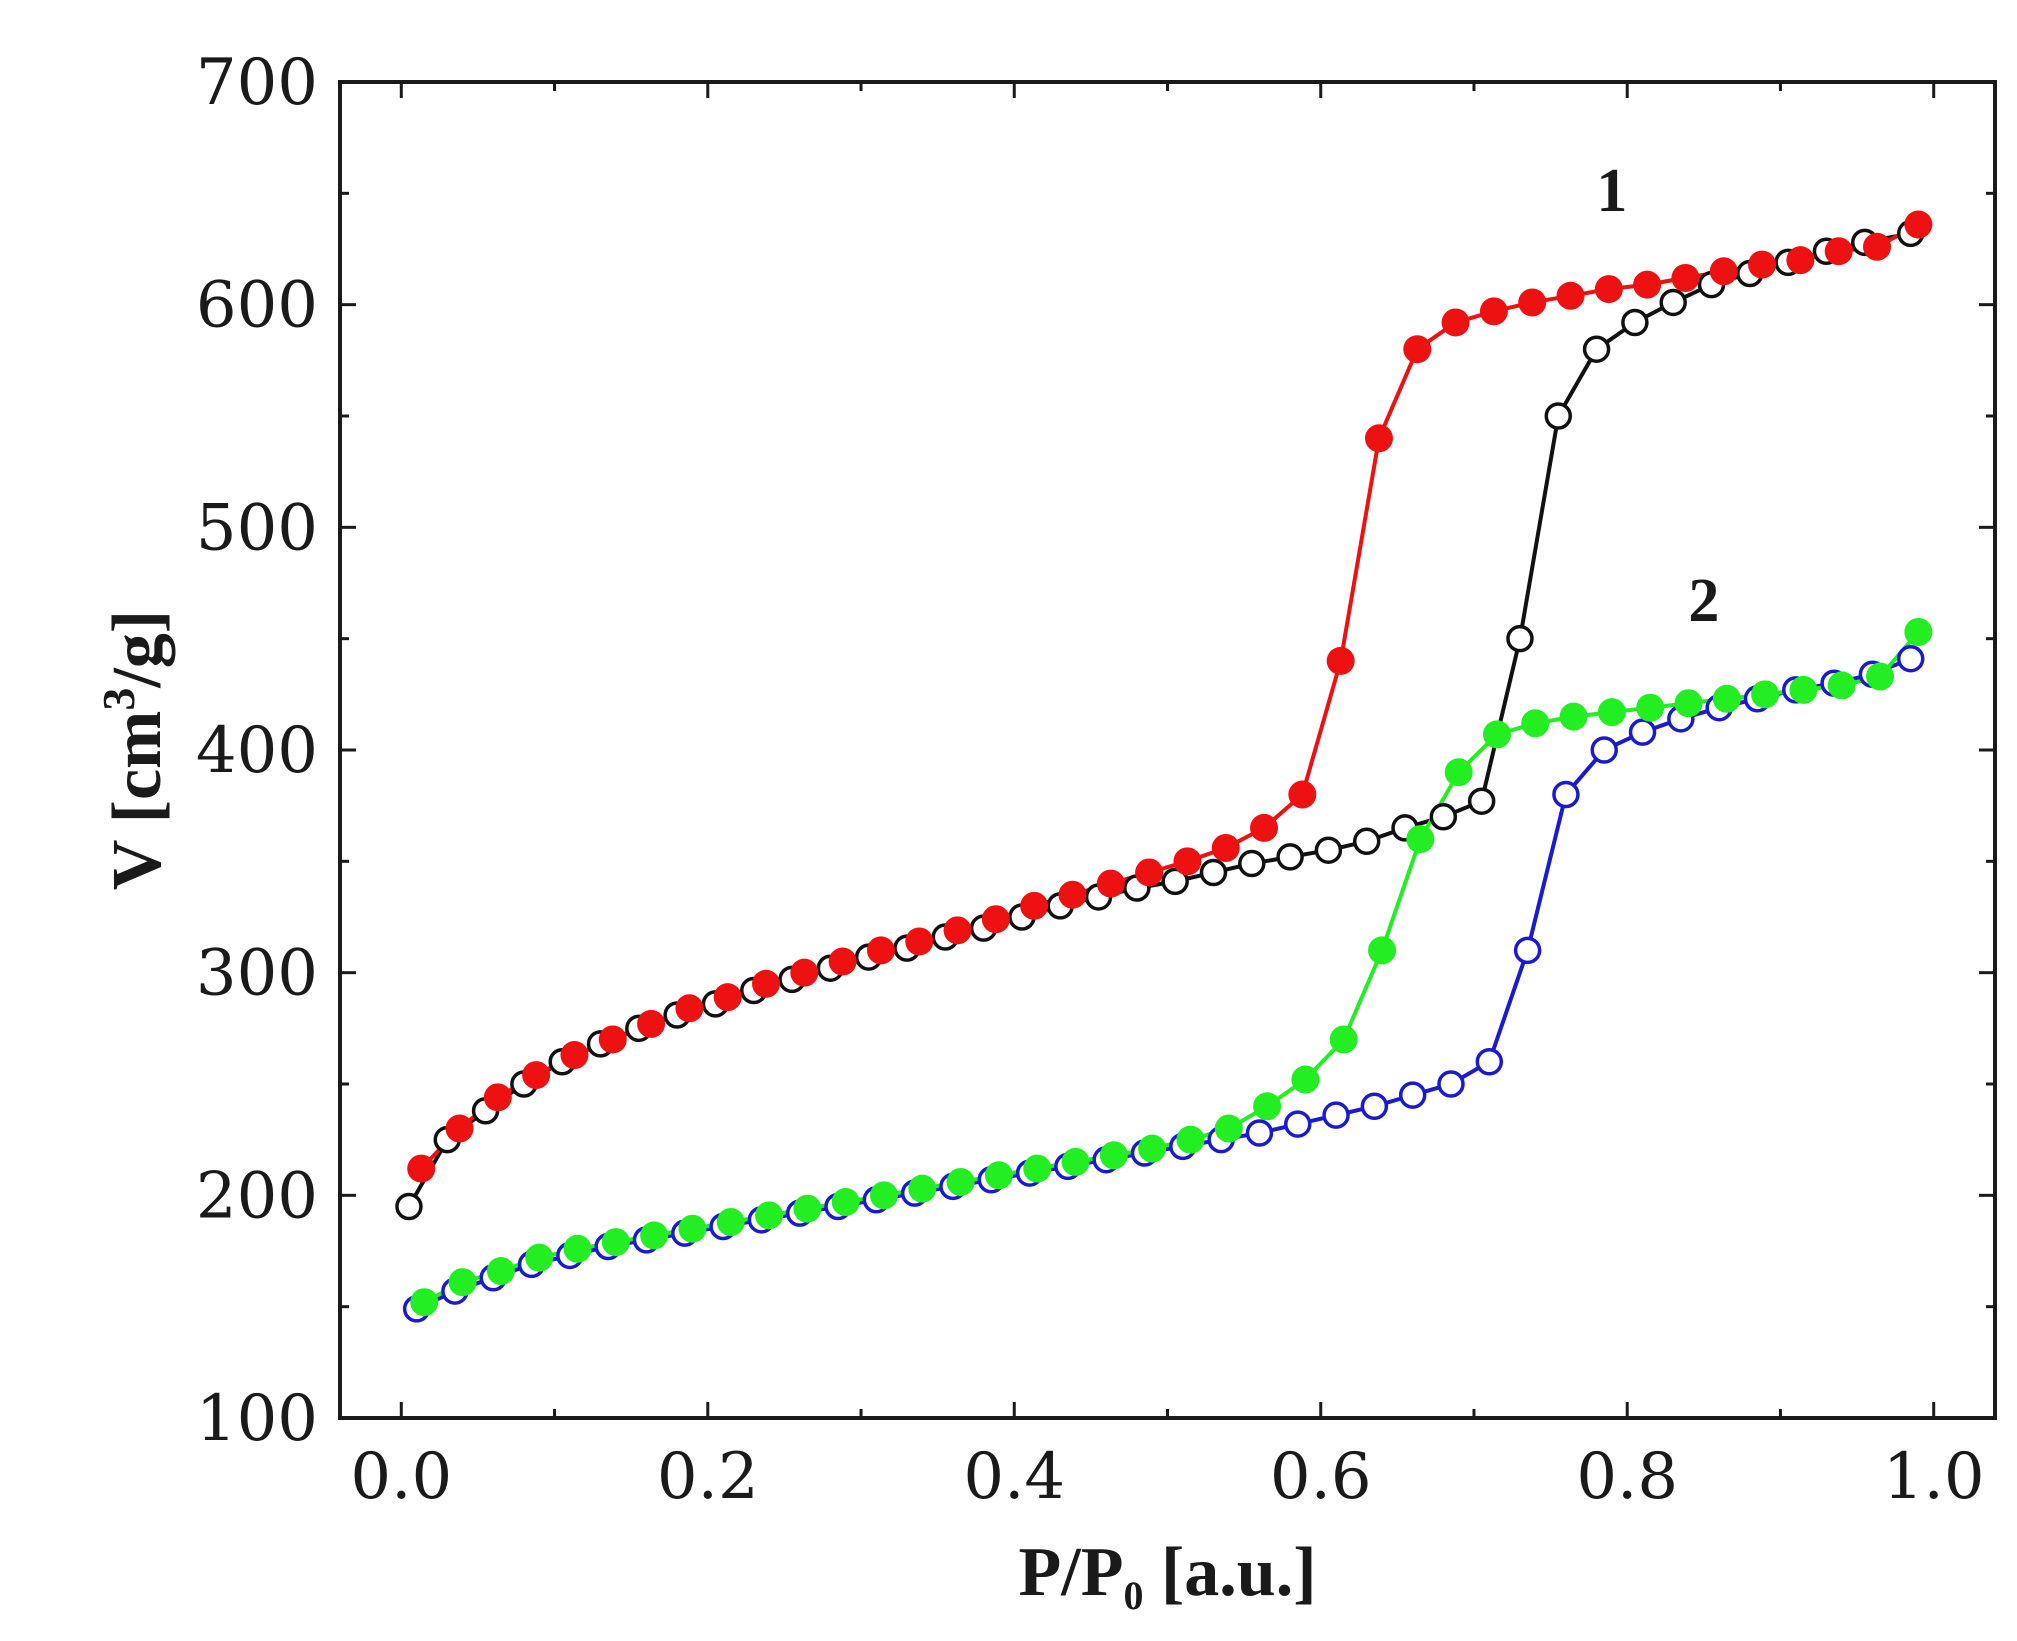 This screenshot has height=1641, width=2017. I want to click on y-axis-title-superscript: 3, so click(118, 699).